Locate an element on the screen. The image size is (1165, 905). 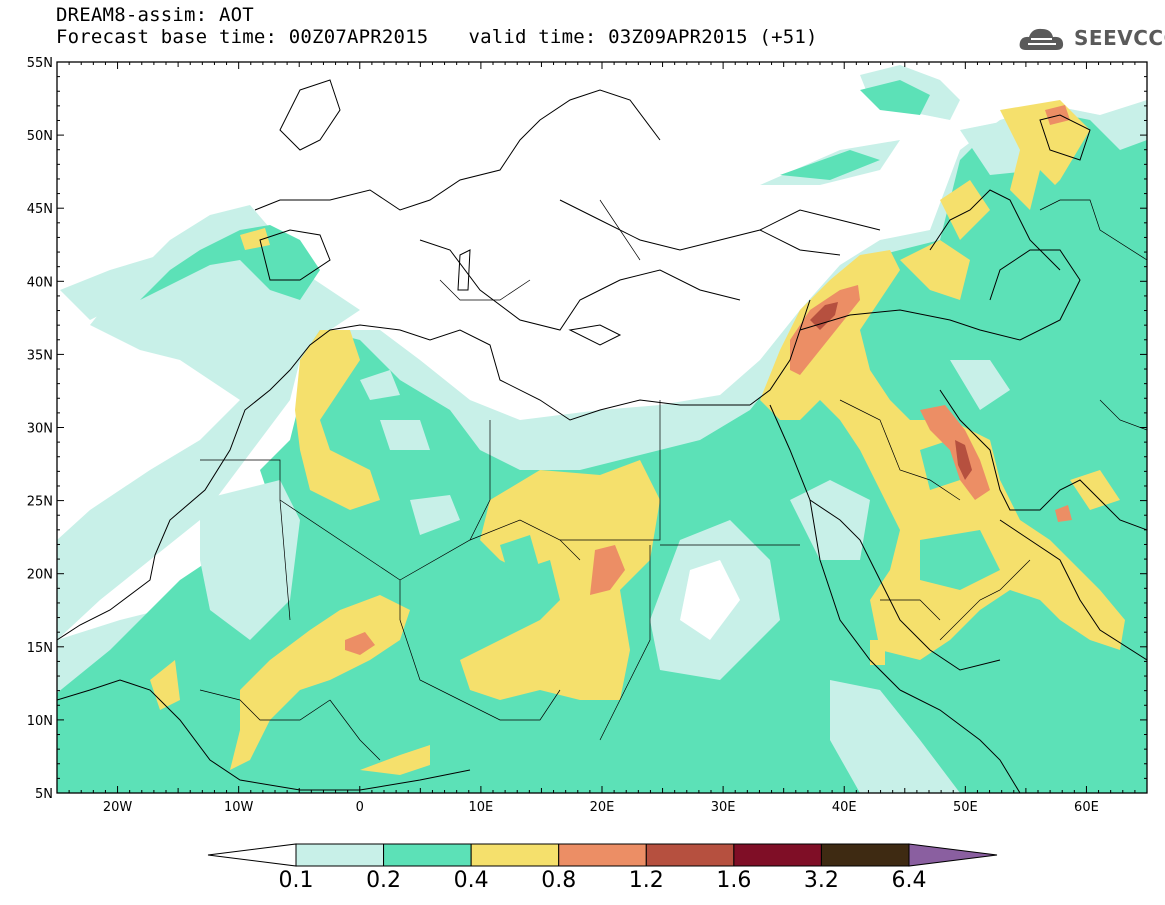
lon-label: 10E is located at coordinates (481, 807).